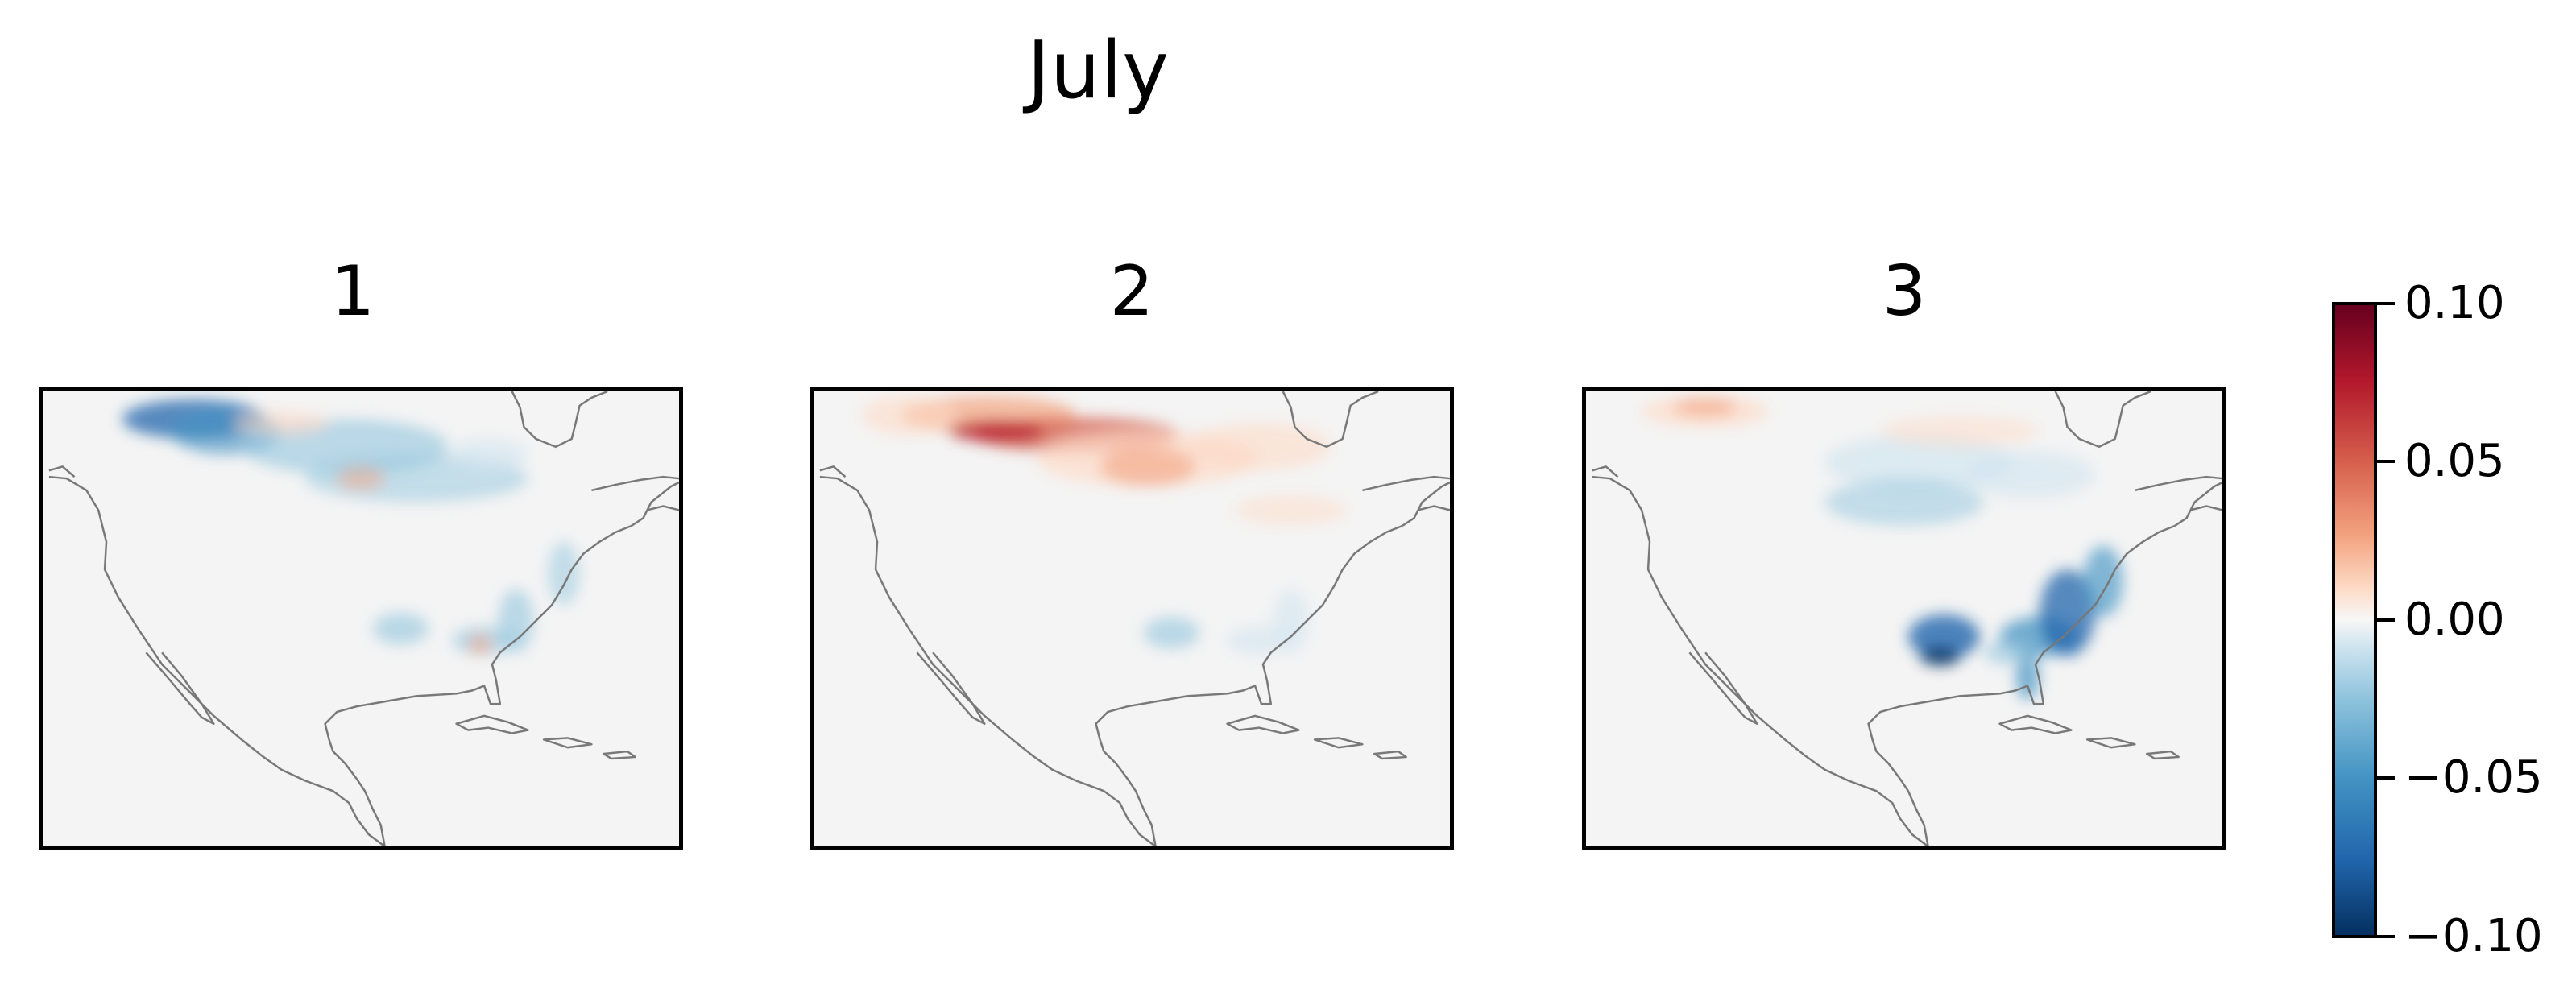  I want to click on panel-2-title: 2, so click(1131, 291).